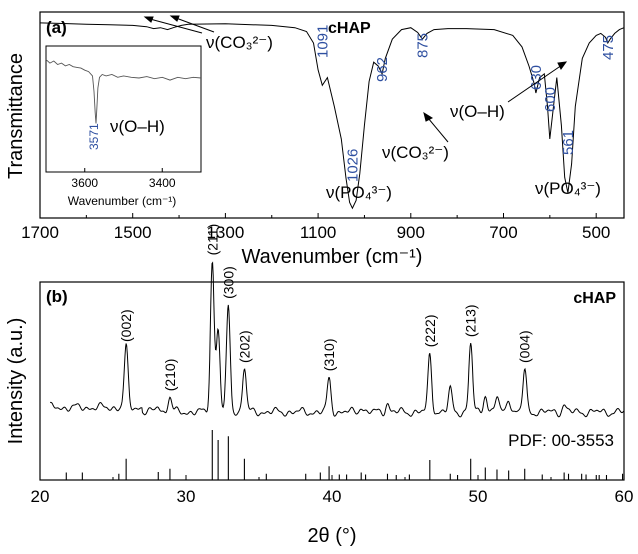  What do you see at coordinates (123, 91) in the screenshot?
I see `inset-spectrum-line` at bounding box center [123, 91].